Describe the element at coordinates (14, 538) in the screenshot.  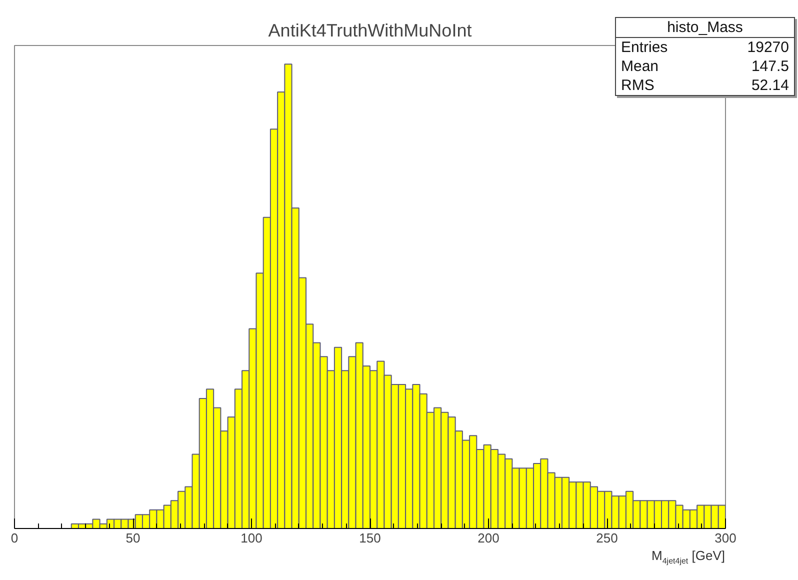
I see `x-tick-label: 0` at that location.